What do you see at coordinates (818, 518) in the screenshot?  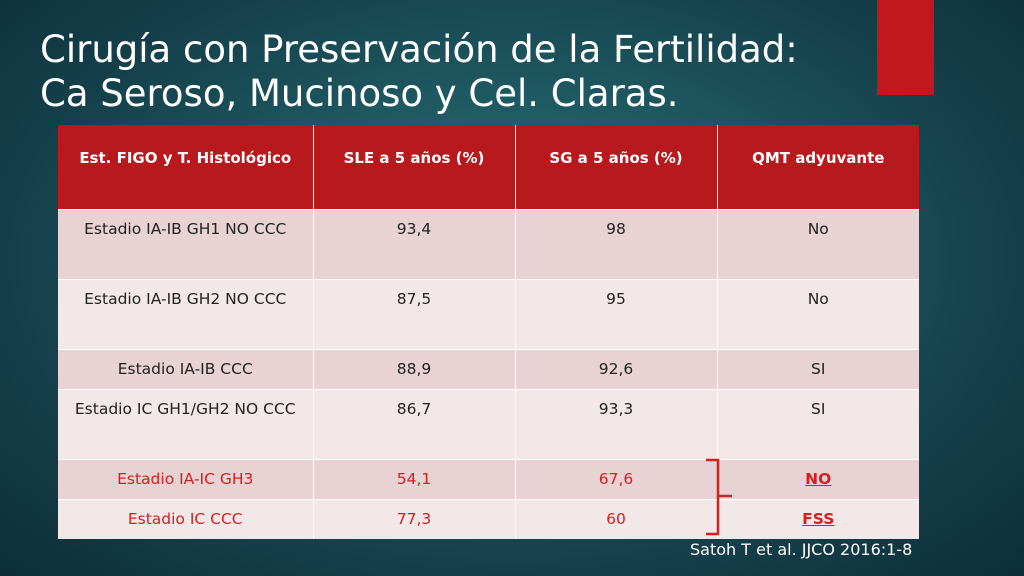 I see `table-cell: FSS` at bounding box center [818, 518].